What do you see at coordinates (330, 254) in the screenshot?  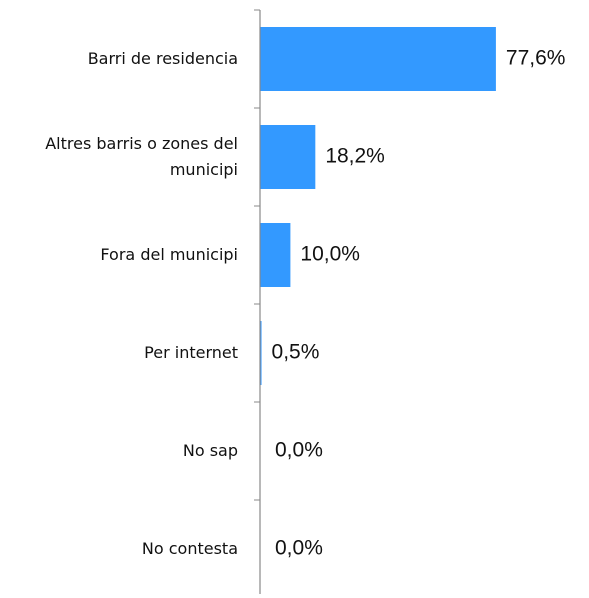 I see `value-label: 10,0%` at bounding box center [330, 254].